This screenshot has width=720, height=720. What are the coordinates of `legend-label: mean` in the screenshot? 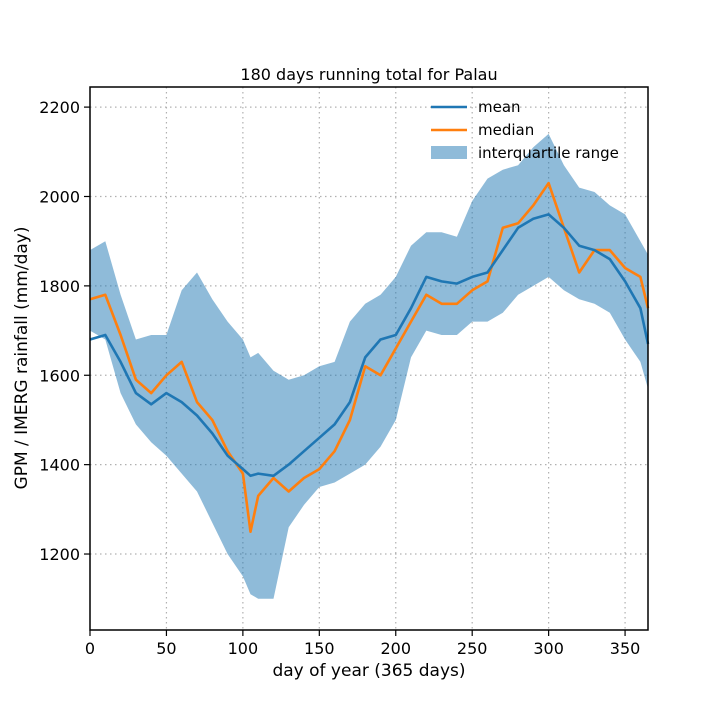 It's located at (499, 107).